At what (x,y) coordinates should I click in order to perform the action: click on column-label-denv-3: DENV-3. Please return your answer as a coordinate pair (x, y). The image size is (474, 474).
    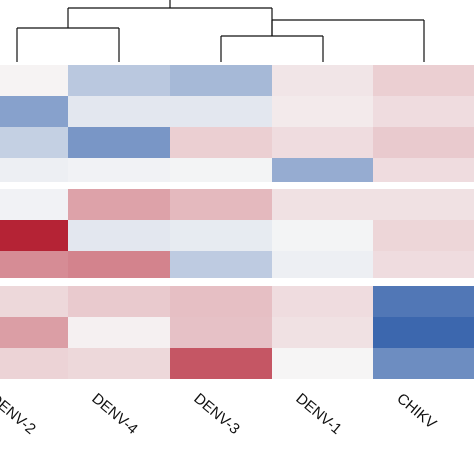
    Looking at the image, I should click on (216, 414).